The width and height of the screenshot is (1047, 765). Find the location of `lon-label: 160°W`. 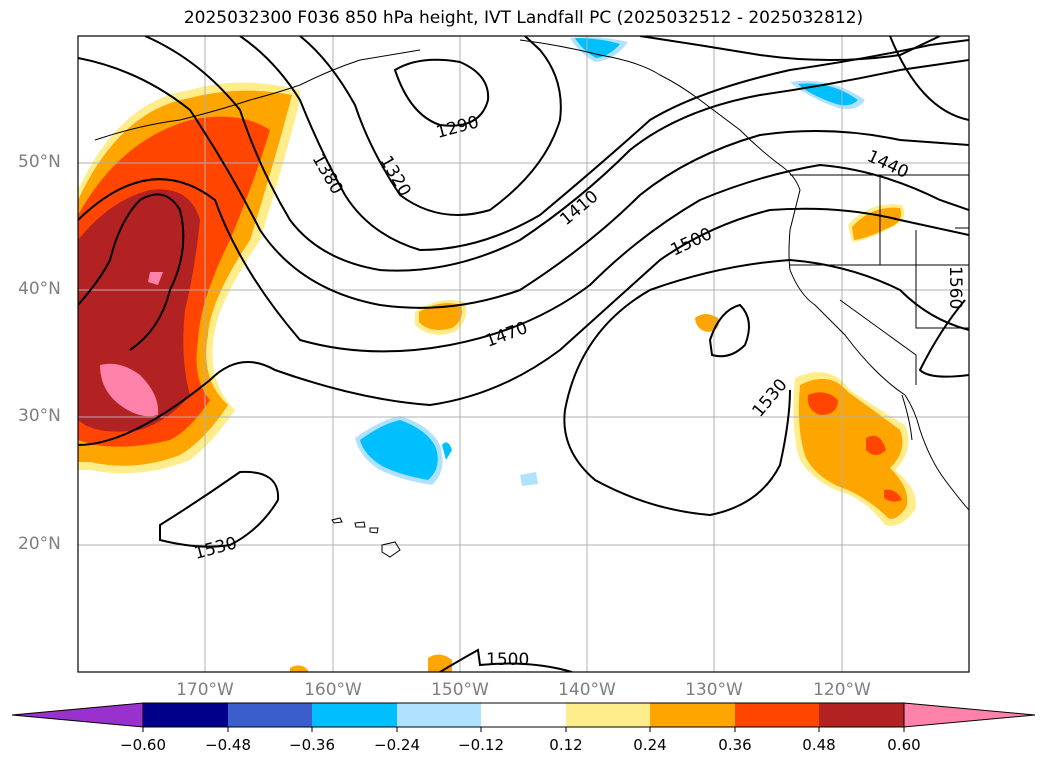

lon-label: 160°W is located at coordinates (333, 690).